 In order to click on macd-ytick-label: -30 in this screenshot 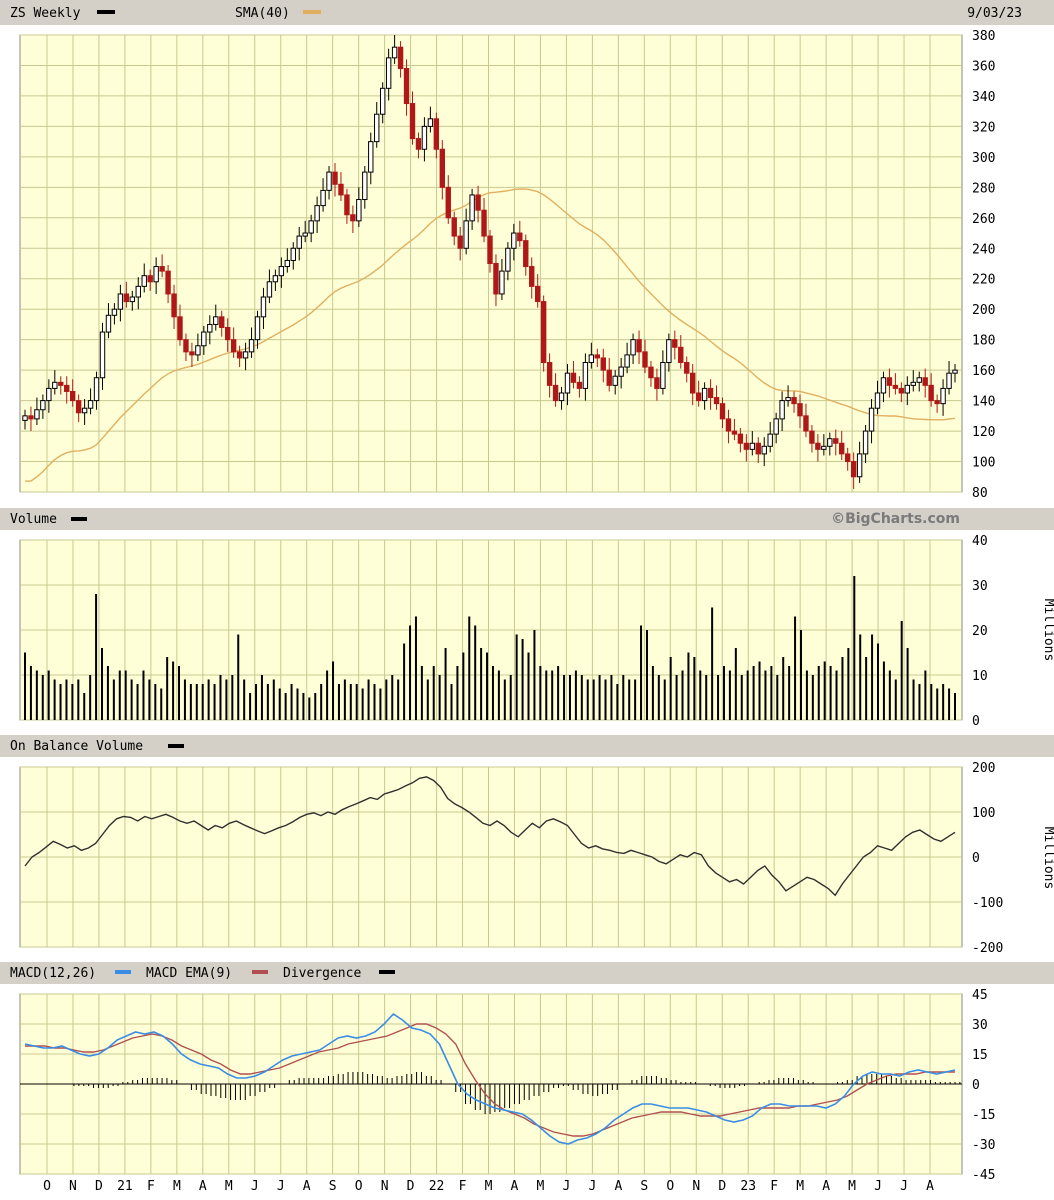, I will do `click(983, 1145)`.